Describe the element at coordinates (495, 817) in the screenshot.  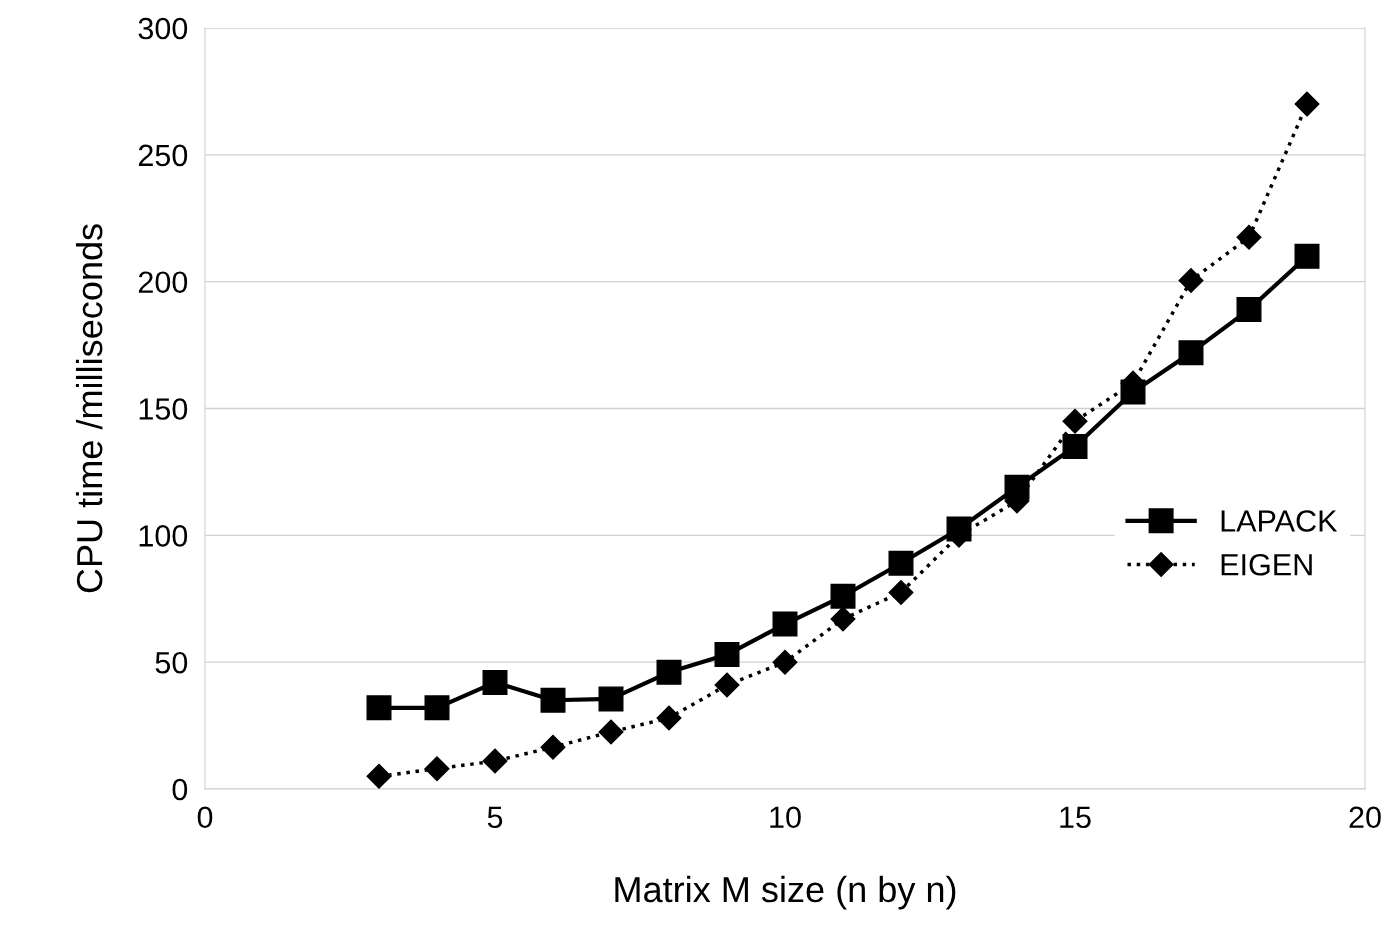
I see `x-tick-label: 5` at that location.